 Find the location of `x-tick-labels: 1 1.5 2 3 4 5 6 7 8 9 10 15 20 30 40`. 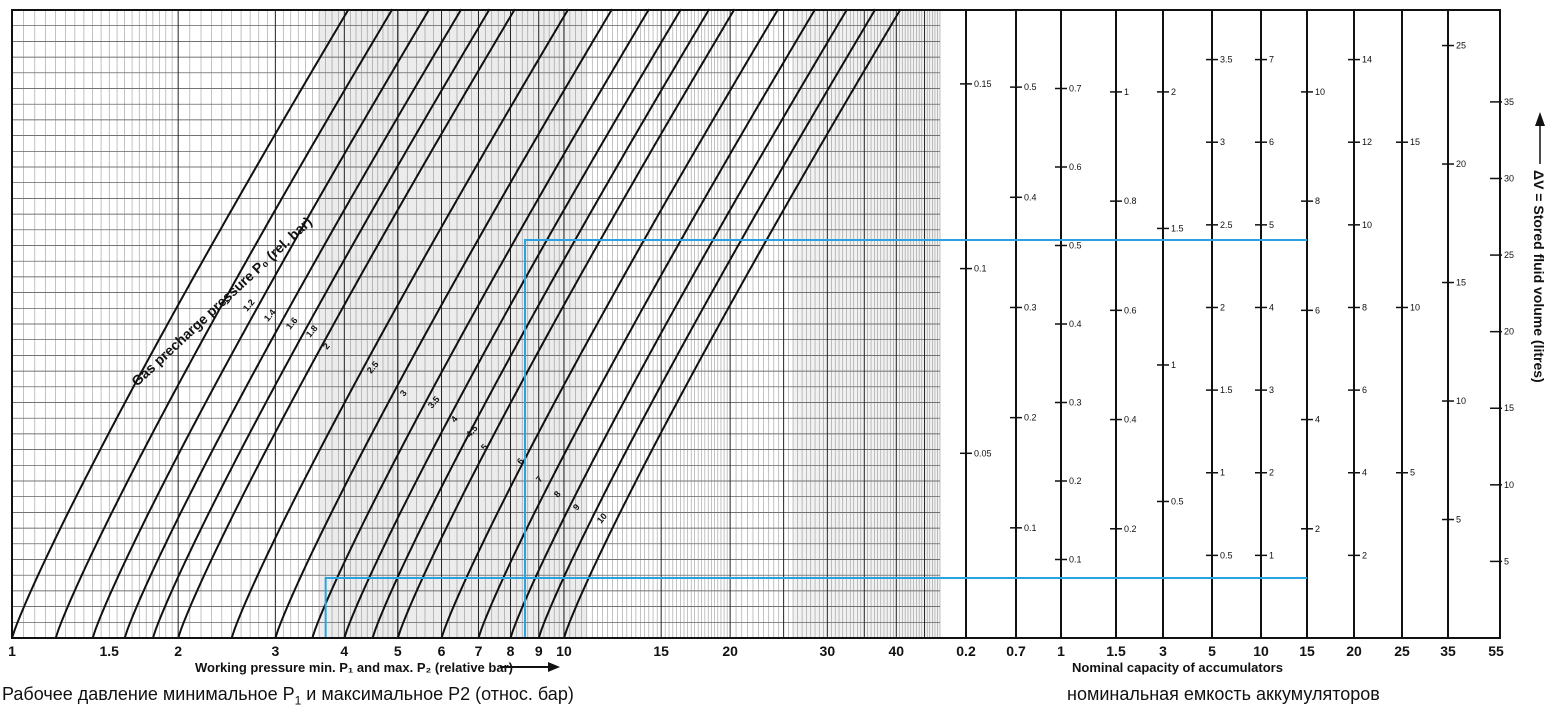

x-tick-labels: 1 1.5 2 3 4 5 6 7 8 9 10 15 20 30 40 is located at coordinates (456, 651).